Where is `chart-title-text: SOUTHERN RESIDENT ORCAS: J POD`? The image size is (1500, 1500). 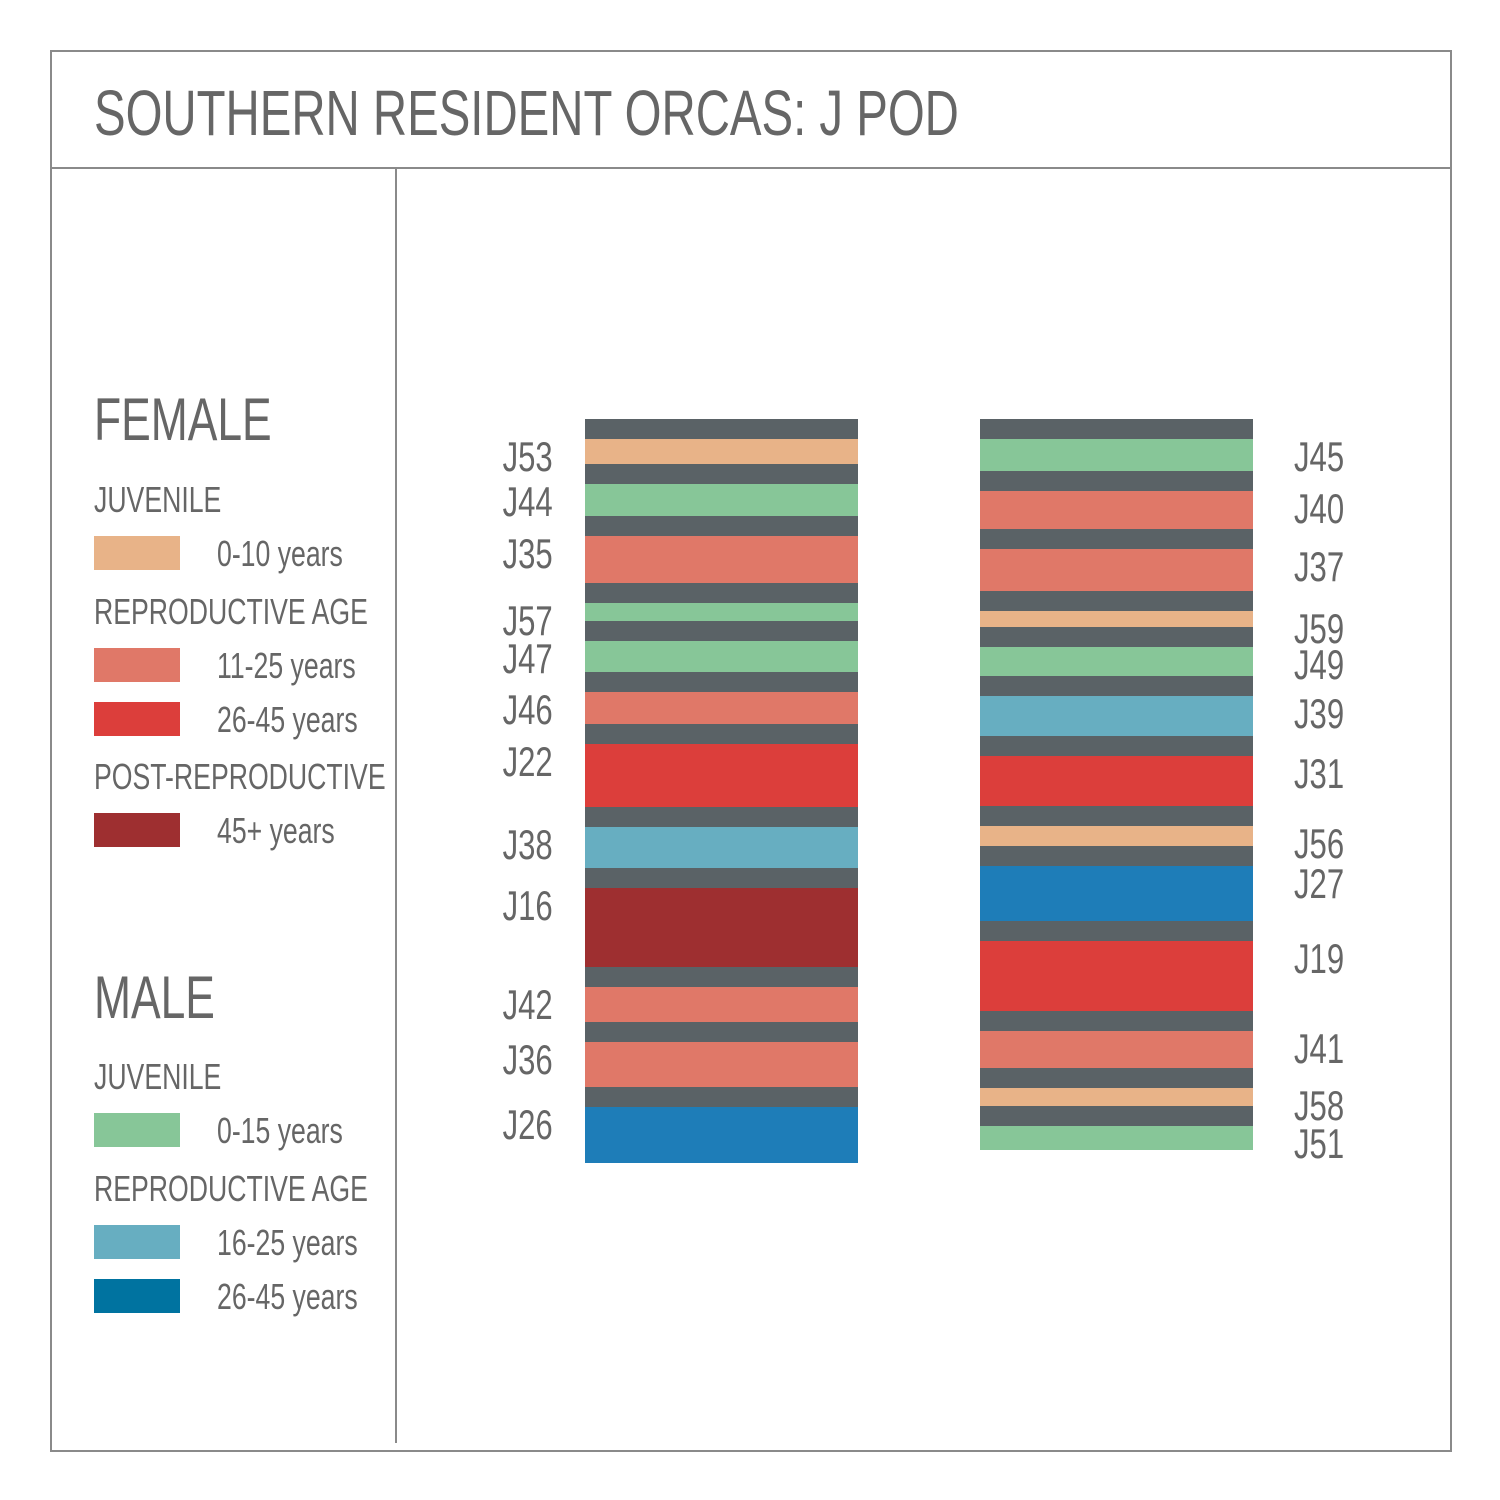
chart-title-text: SOUTHERN RESIDENT ORCAS: J POD is located at coordinates (526, 113).